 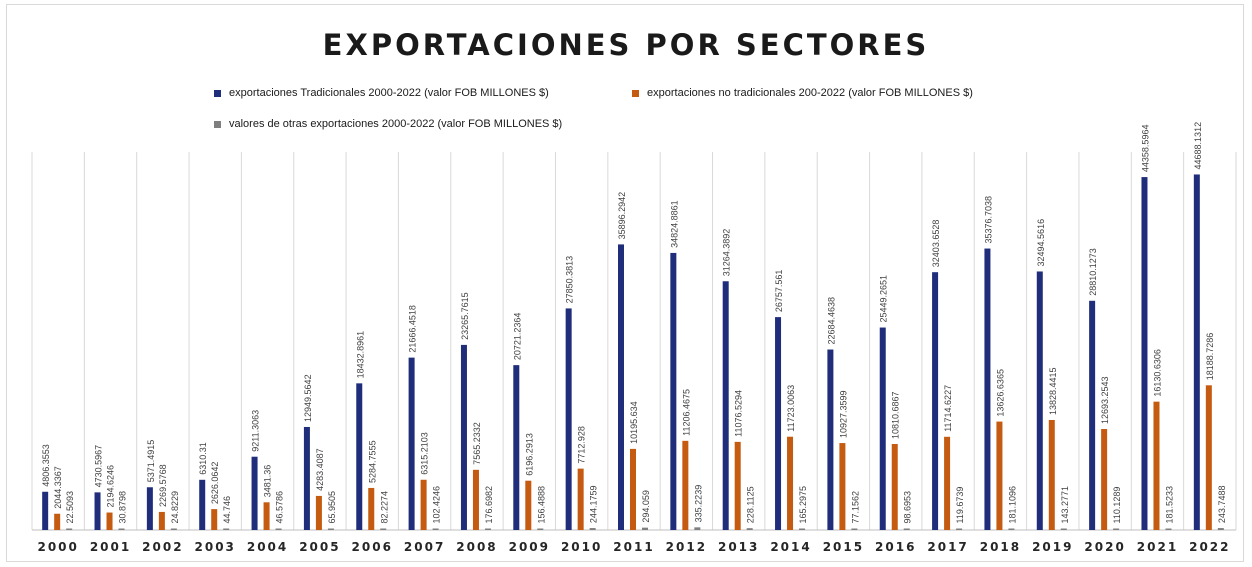 What do you see at coordinates (477, 443) in the screenshot?
I see `data-label-s2: 7565.2332` at bounding box center [477, 443].